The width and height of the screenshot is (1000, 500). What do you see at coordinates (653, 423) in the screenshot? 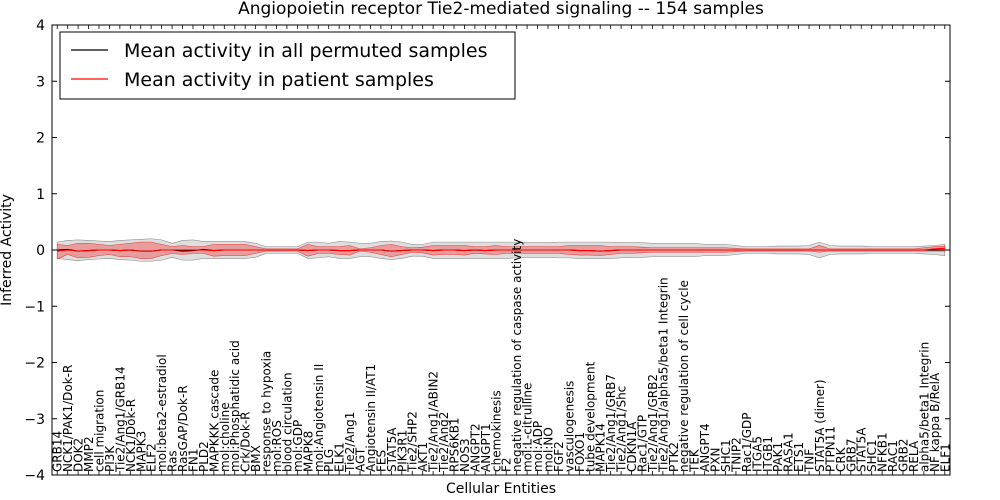
I see `x-tick-label: Tie2/Ang1/GRB2` at bounding box center [653, 423].